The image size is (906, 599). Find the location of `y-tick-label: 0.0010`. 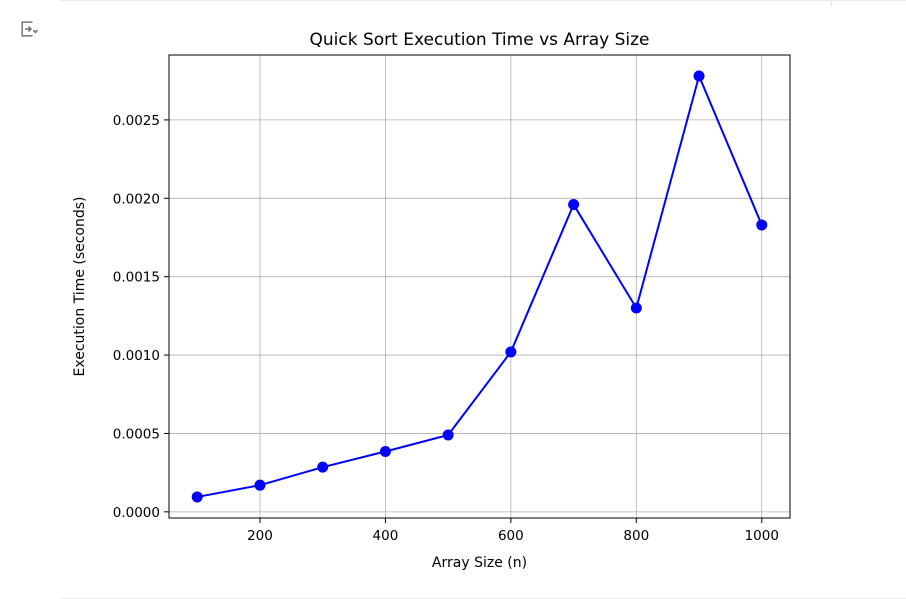

y-tick-label: 0.0010 is located at coordinates (136, 356).